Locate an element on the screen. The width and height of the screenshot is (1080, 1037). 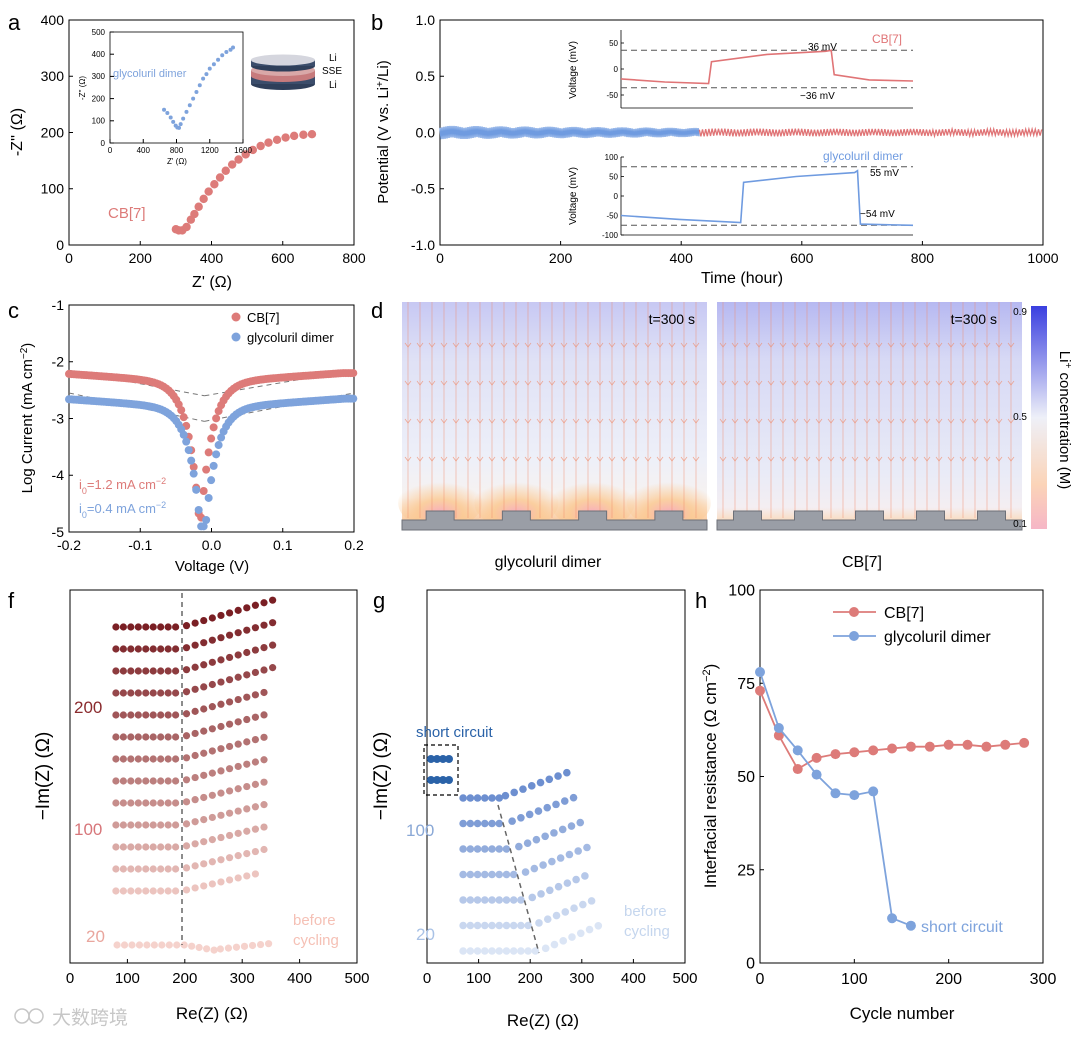
panel-a-ylabel: -Z'' (Ω) is located at coordinates (17, 132).